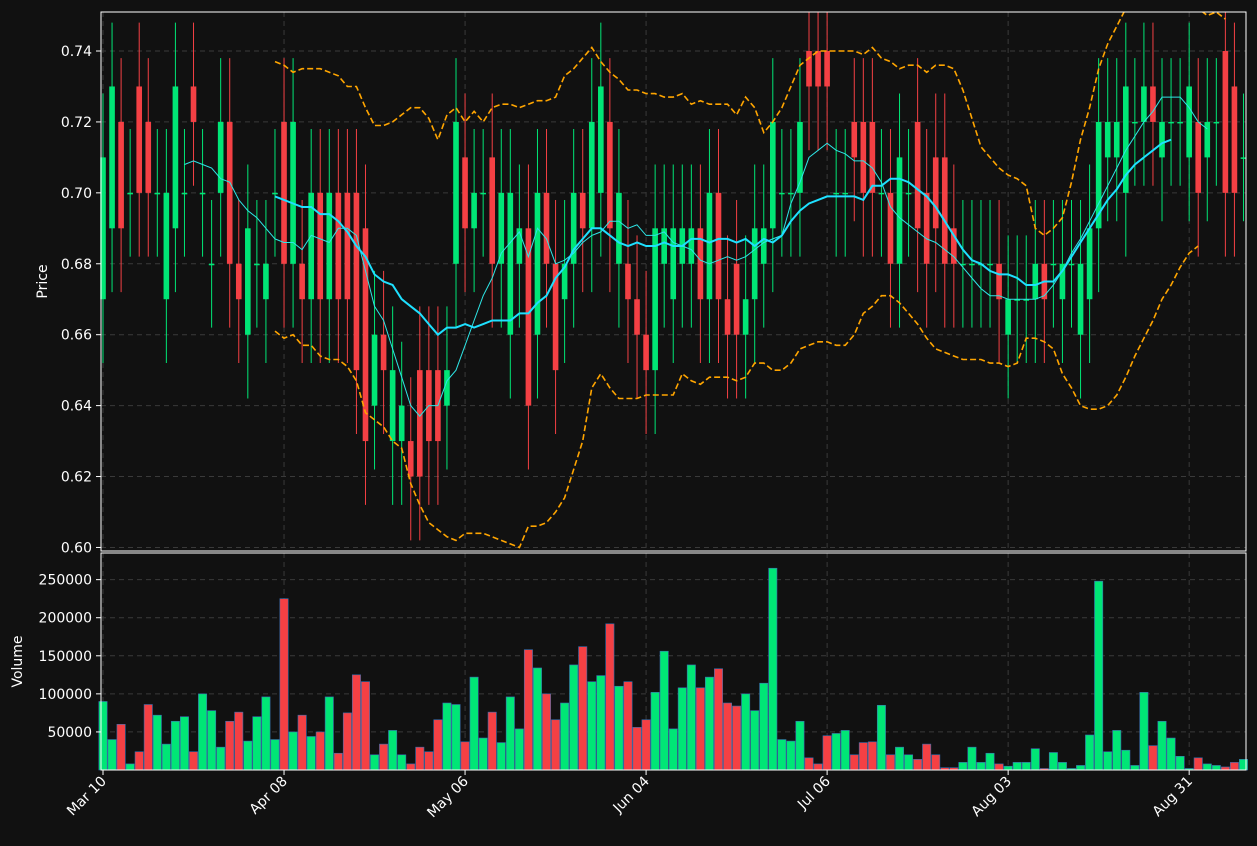 The image size is (1257, 846). What do you see at coordinates (65, 619) in the screenshot?
I see `volume-ytick-label: 200000` at bounding box center [65, 619].